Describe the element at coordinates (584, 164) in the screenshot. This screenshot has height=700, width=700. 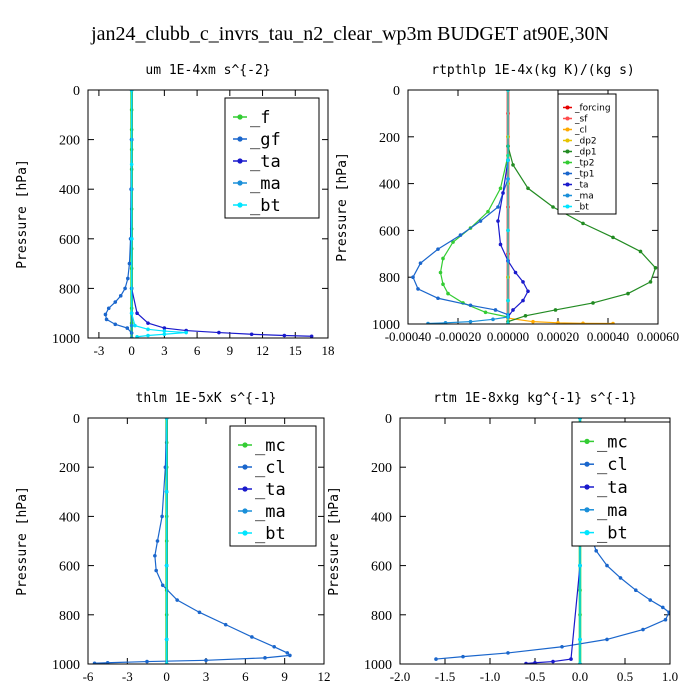
I see `legend-label: _tp2` at that location.